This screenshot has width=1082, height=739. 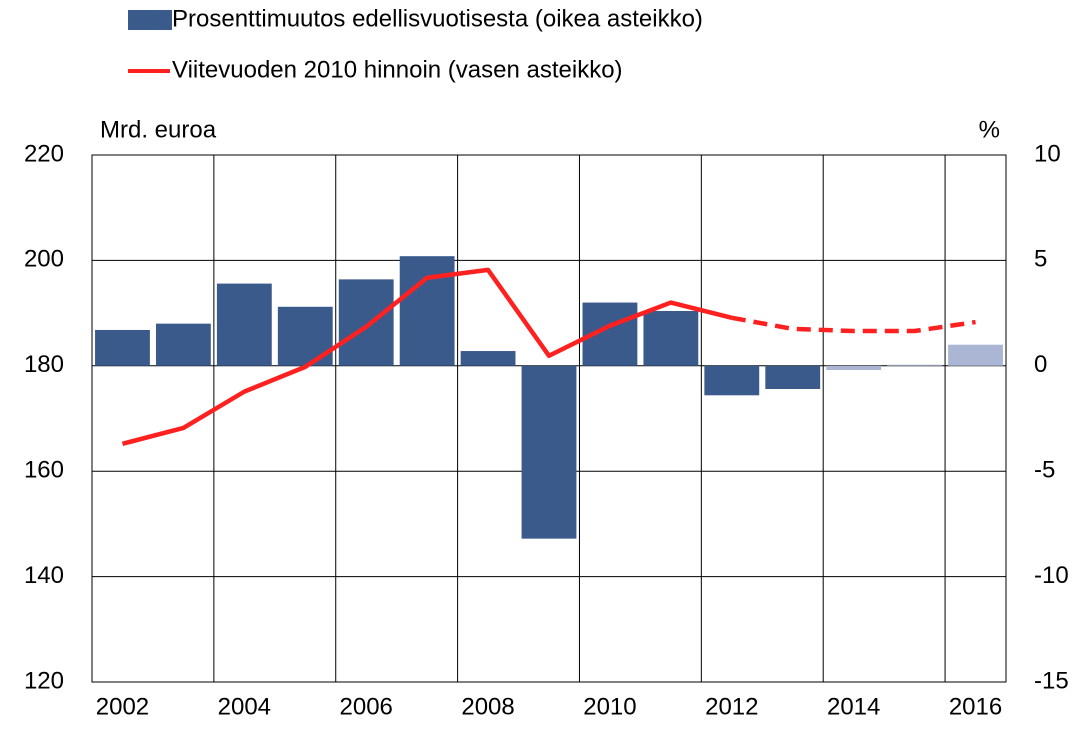 What do you see at coordinates (44, 470) in the screenshot?
I see `y-tick-label: 160` at bounding box center [44, 470].